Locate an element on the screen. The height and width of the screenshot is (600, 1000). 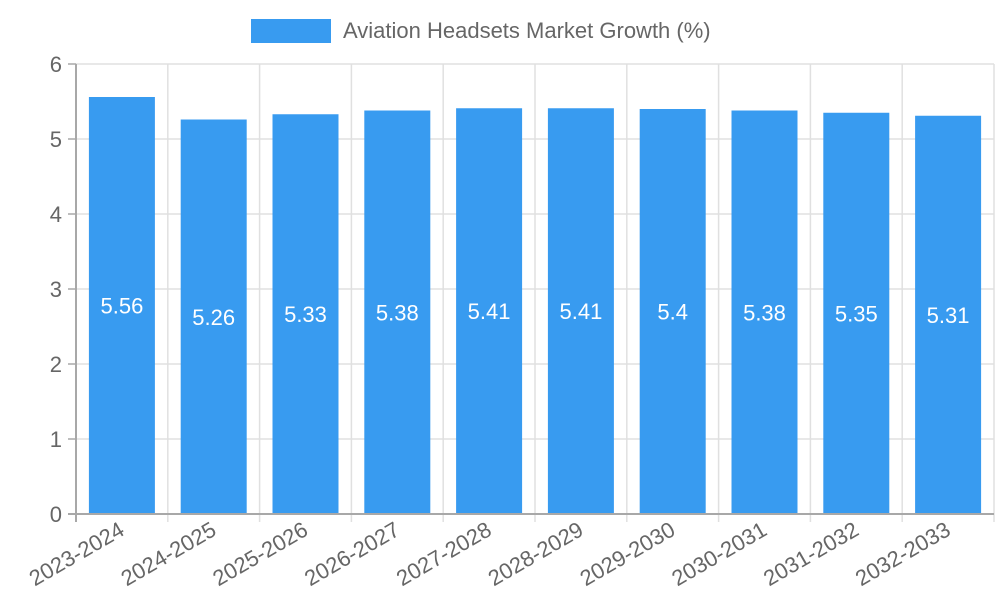
data-label: 5.26 is located at coordinates (213, 317).